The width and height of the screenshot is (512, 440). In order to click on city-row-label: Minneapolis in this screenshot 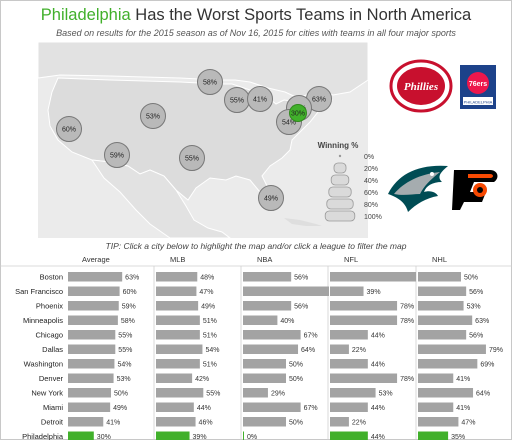, I will do `click(43, 320)`.